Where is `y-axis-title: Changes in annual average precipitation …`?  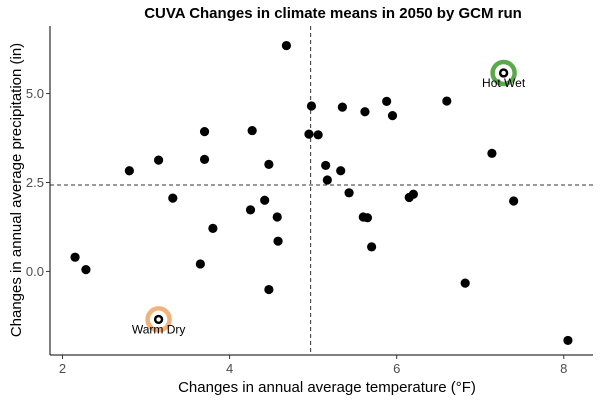
y-axis-title: Changes in annual average precipitation … is located at coordinates (16, 190).